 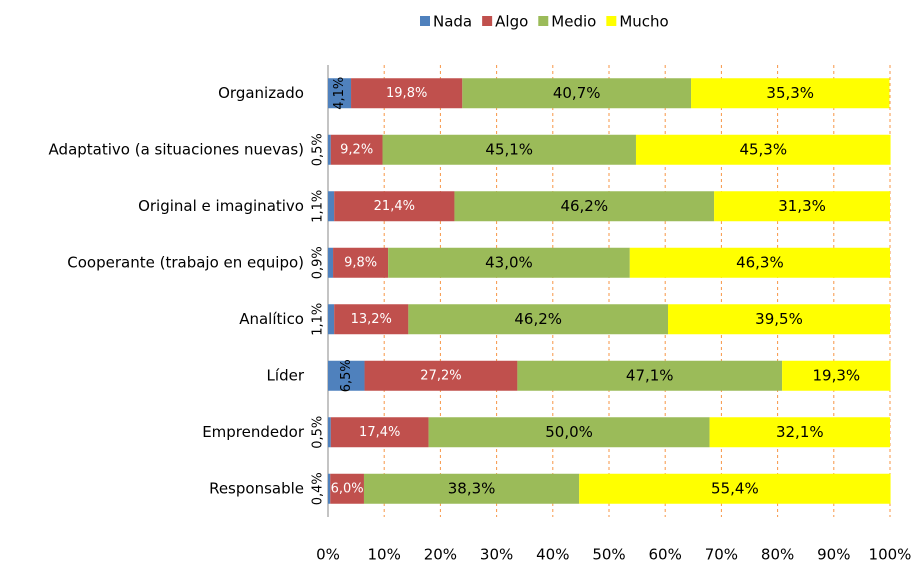 I want to click on data-label: 9,2%, so click(x=356, y=149).